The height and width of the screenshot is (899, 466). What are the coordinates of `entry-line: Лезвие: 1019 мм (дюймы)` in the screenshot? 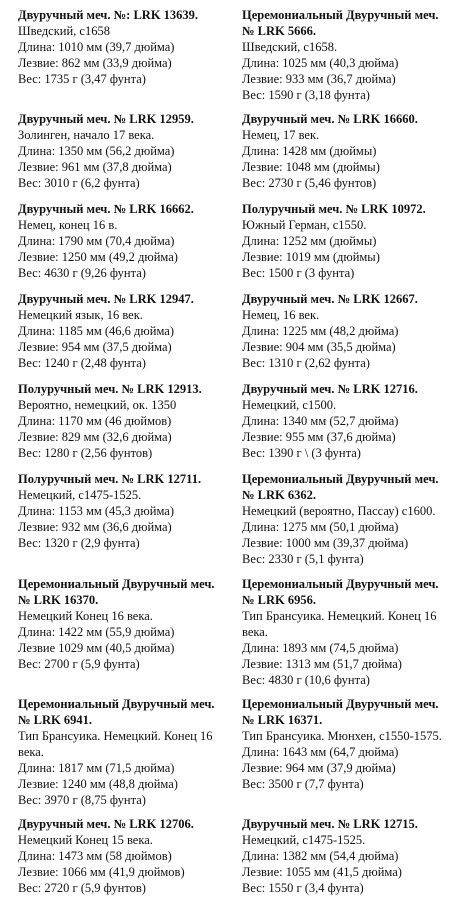 It's located at (311, 257).